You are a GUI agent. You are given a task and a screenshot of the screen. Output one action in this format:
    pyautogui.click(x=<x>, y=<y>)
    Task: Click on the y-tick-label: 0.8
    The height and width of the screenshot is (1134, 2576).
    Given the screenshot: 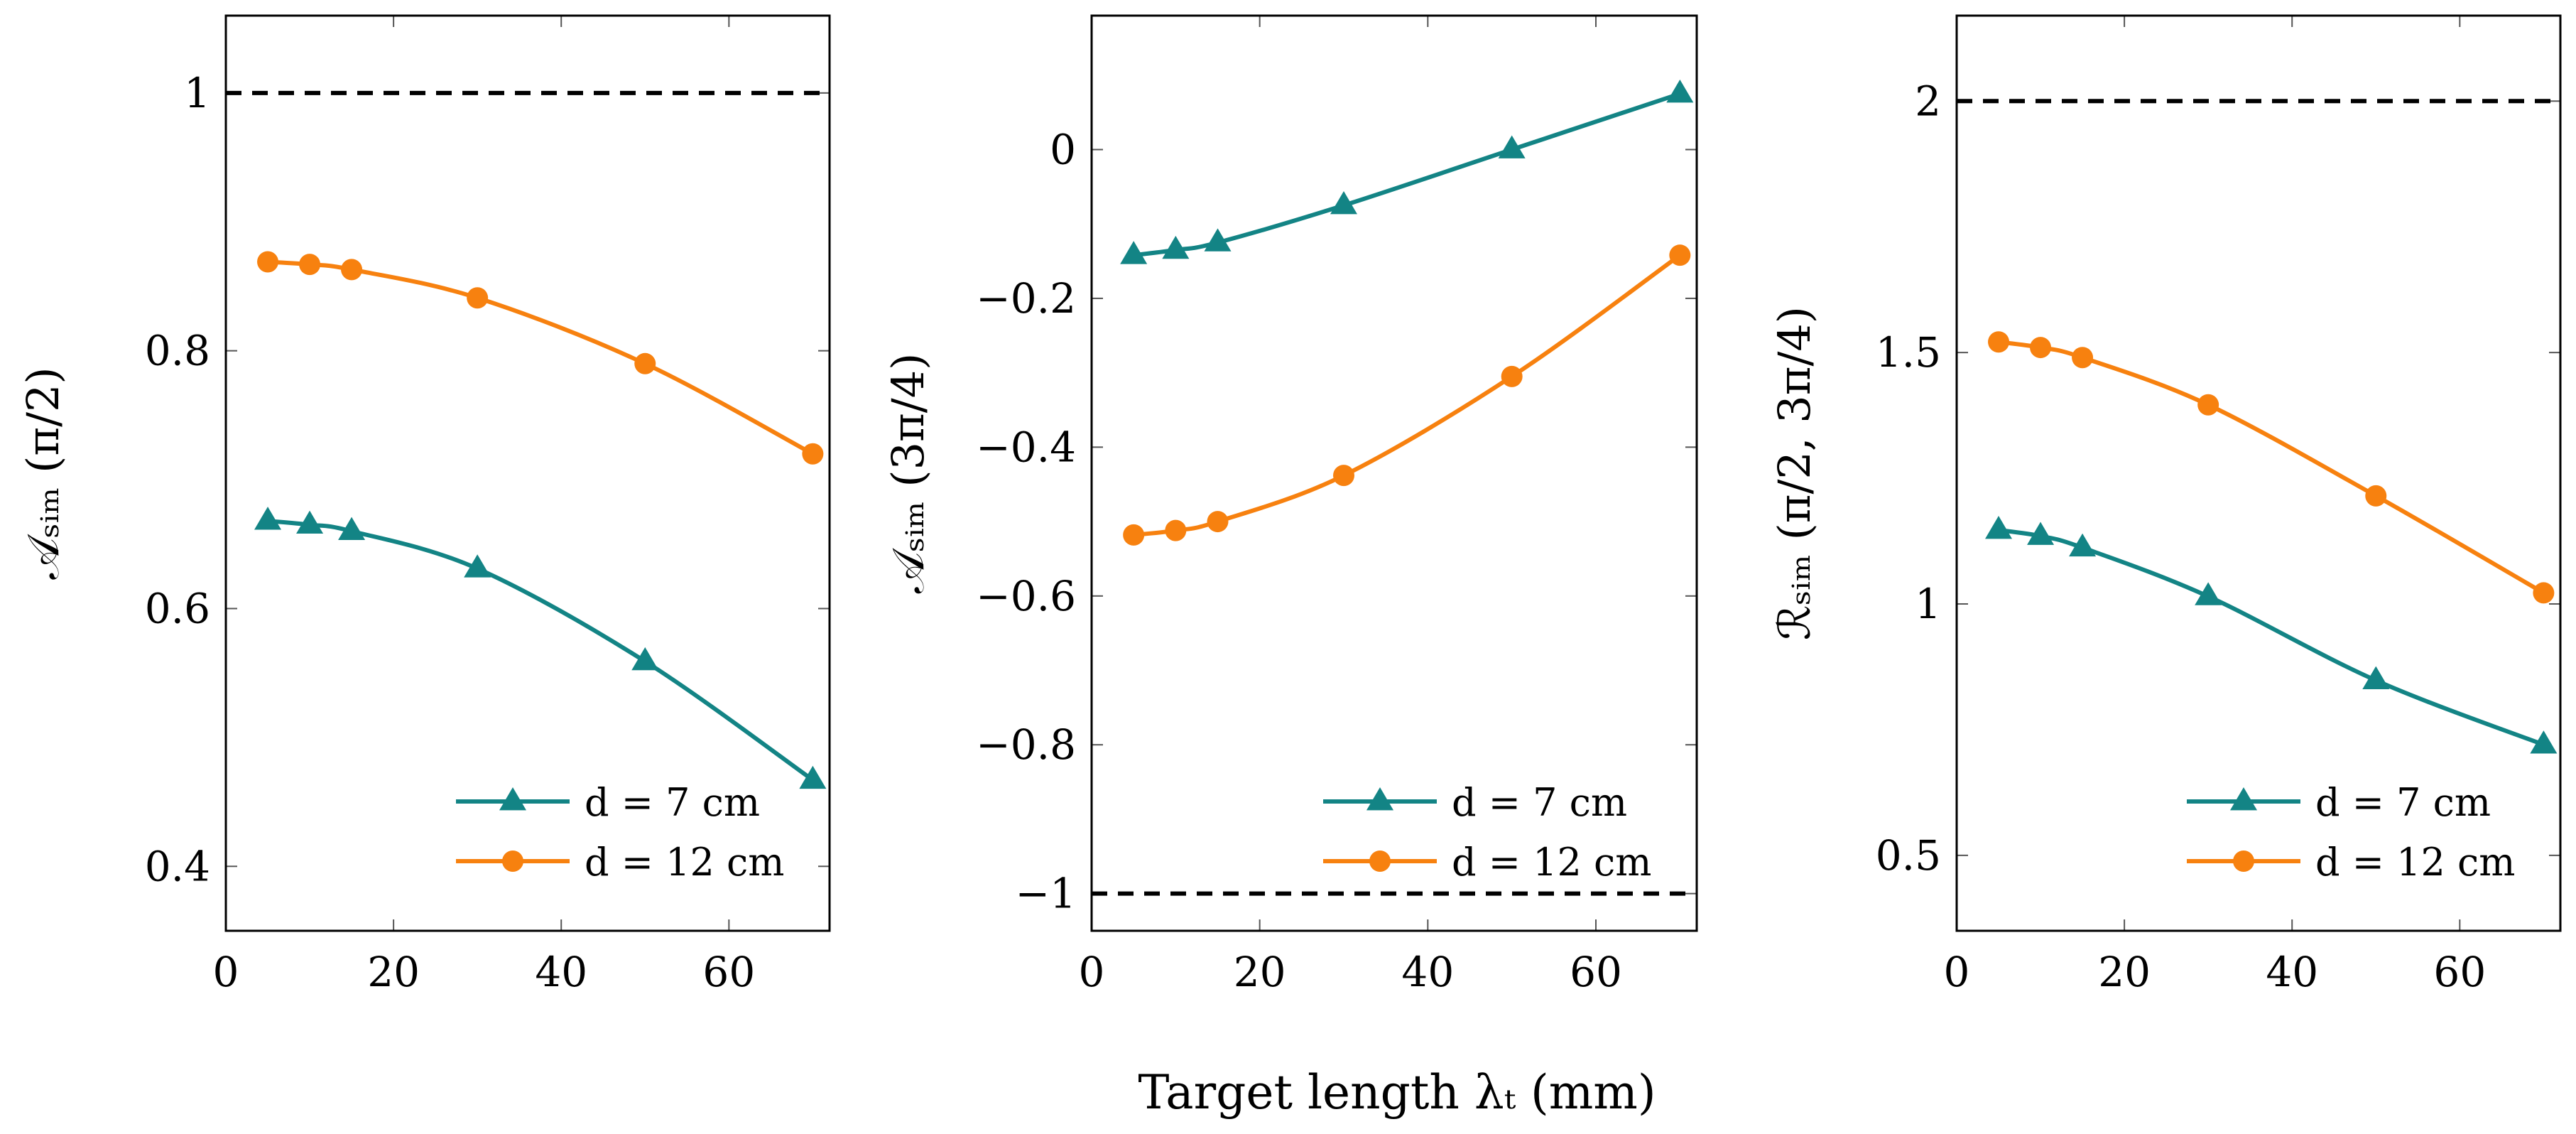 What is the action you would take?
    pyautogui.click(x=177, y=351)
    